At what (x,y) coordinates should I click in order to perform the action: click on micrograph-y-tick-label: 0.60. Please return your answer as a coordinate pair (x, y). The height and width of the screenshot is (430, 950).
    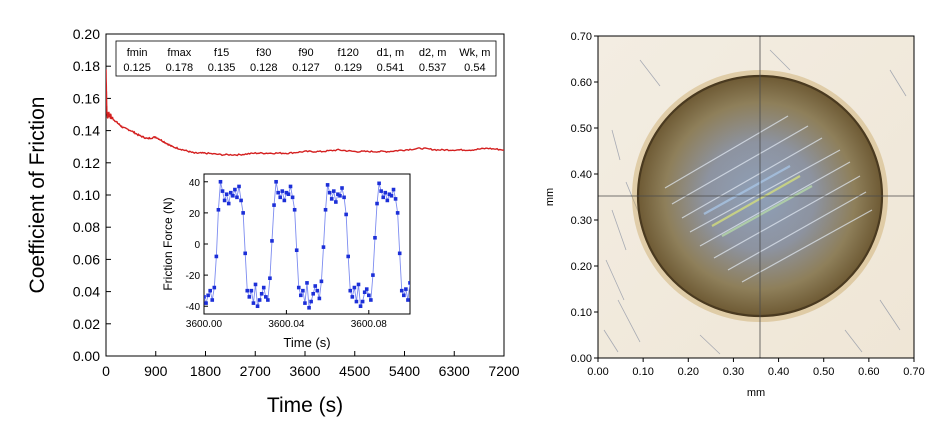
    Looking at the image, I should click on (581, 83).